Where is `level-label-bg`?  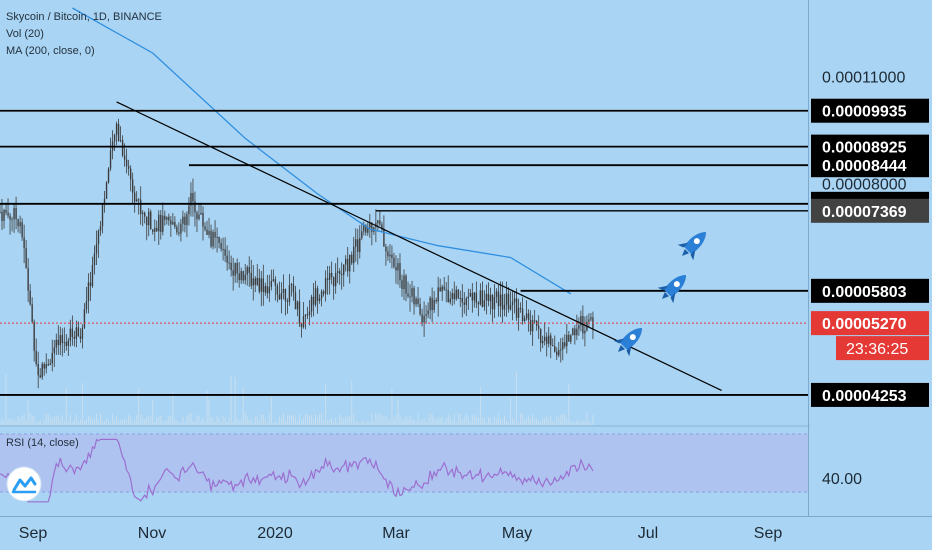
level-label-bg is located at coordinates (870, 165).